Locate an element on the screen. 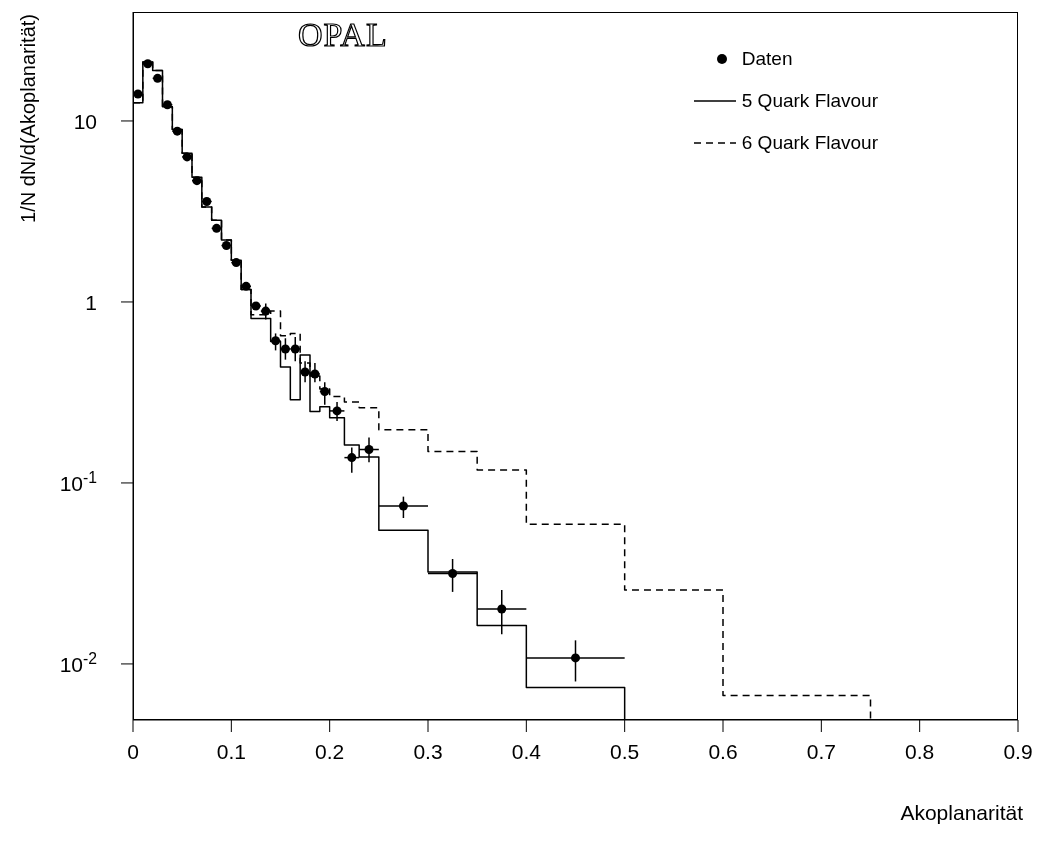 This screenshot has width=1038, height=842. x-tick-label: 0.7 is located at coordinates (821, 751).